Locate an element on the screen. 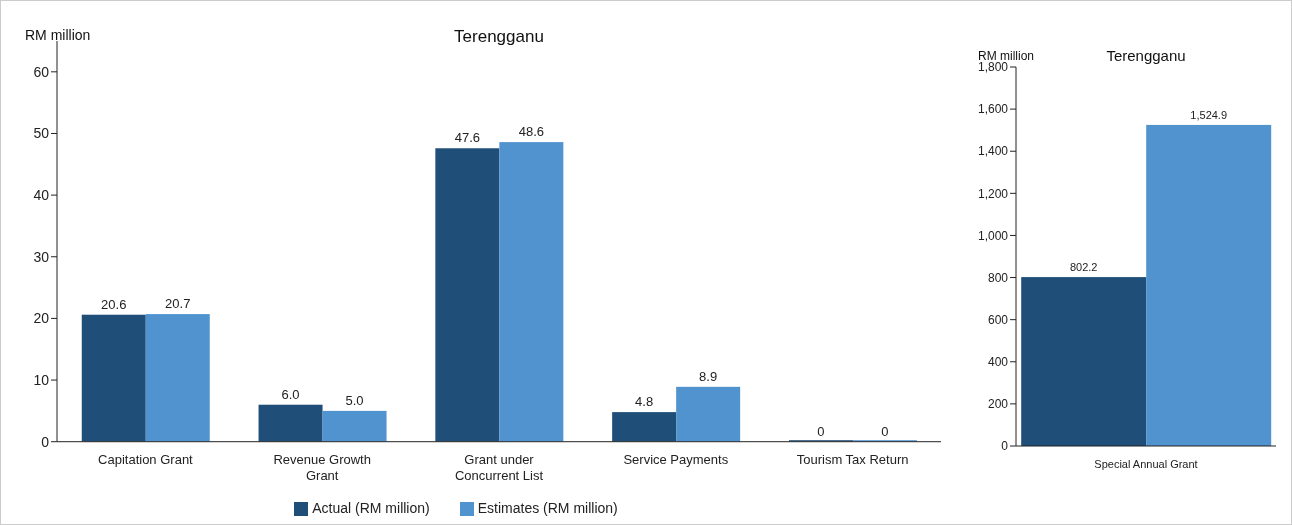  data-label: 8.9 is located at coordinates (708, 376).